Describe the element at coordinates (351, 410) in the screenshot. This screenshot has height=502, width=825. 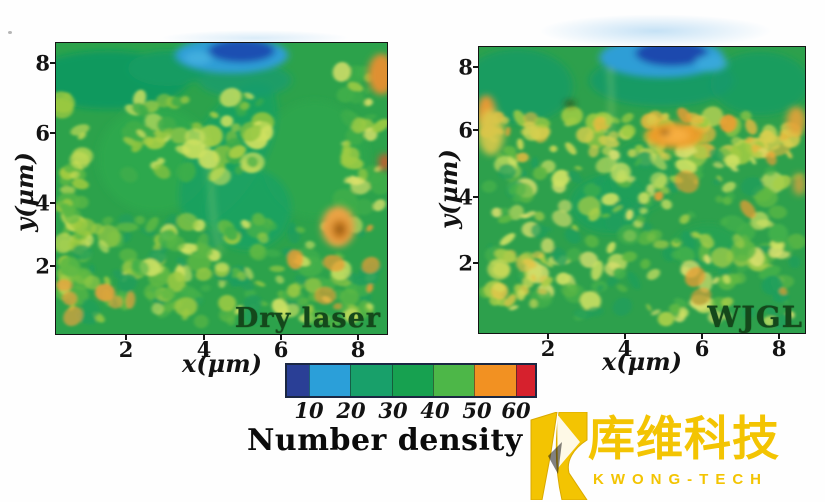
I see `colorbar-tick-label: 20` at that location.